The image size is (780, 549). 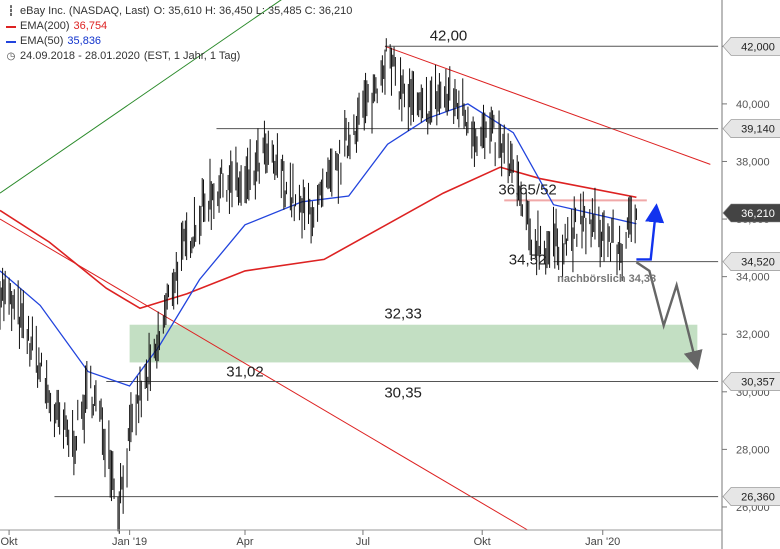 I want to click on price-flag-label: 42,000, so click(x=758, y=47).